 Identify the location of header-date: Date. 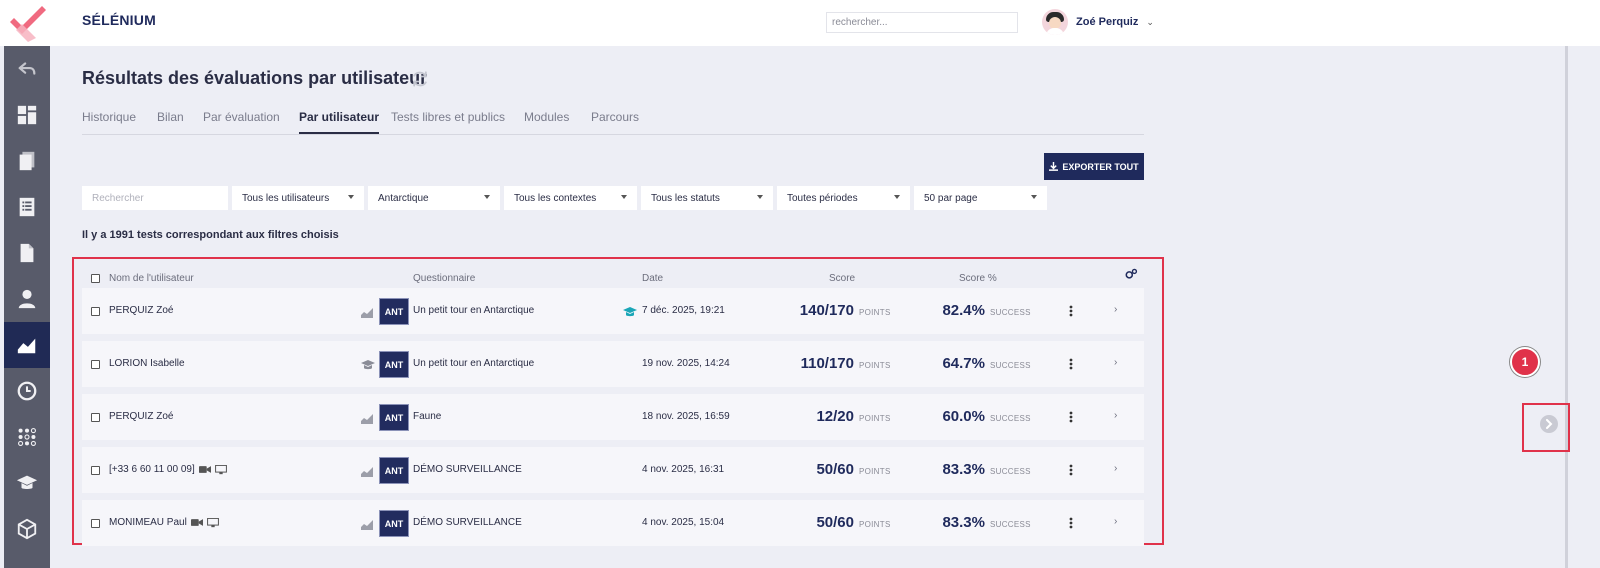
(653, 278).